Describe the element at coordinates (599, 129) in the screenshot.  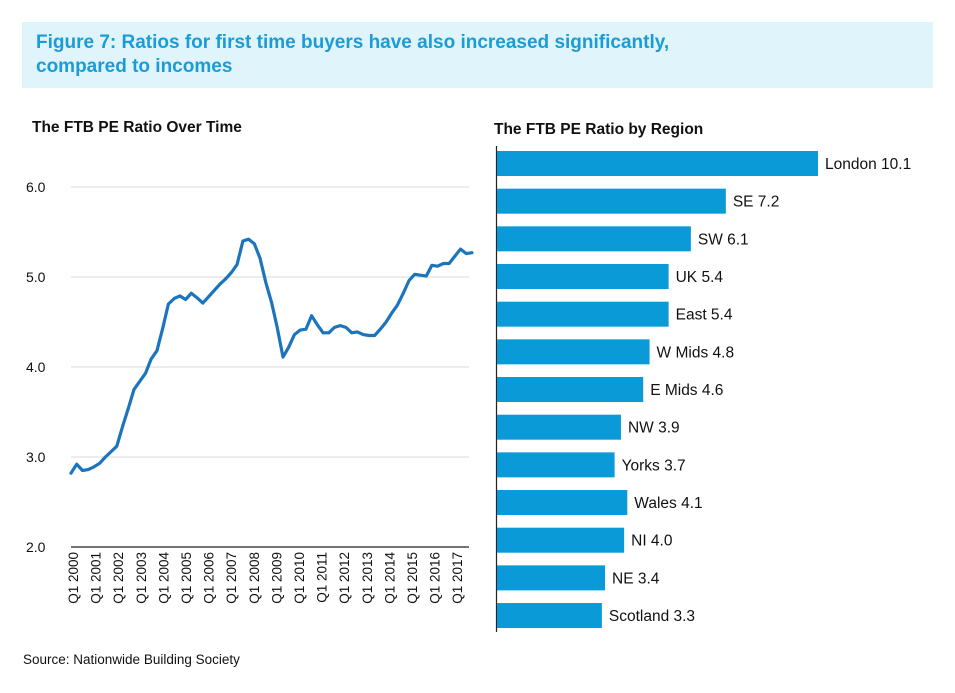
I see `bar-chart-title: The FTB PE Ratio by Region` at that location.